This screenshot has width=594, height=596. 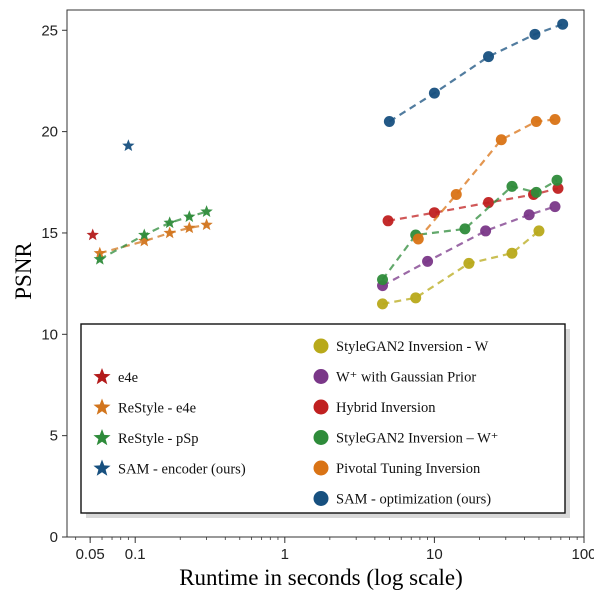 What do you see at coordinates (49, 334) in the screenshot?
I see `y-tick-label: 10` at bounding box center [49, 334].